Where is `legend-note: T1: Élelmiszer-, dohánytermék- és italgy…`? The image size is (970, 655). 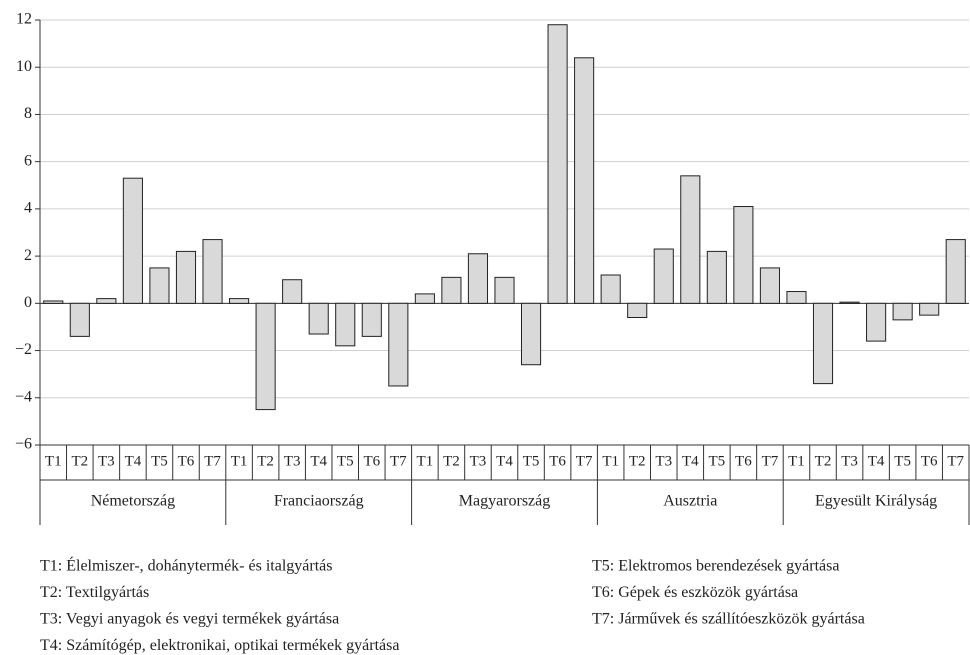
legend-note: T1: Élelmiszer-, dohánytermék- és italgy… is located at coordinates (186, 565).